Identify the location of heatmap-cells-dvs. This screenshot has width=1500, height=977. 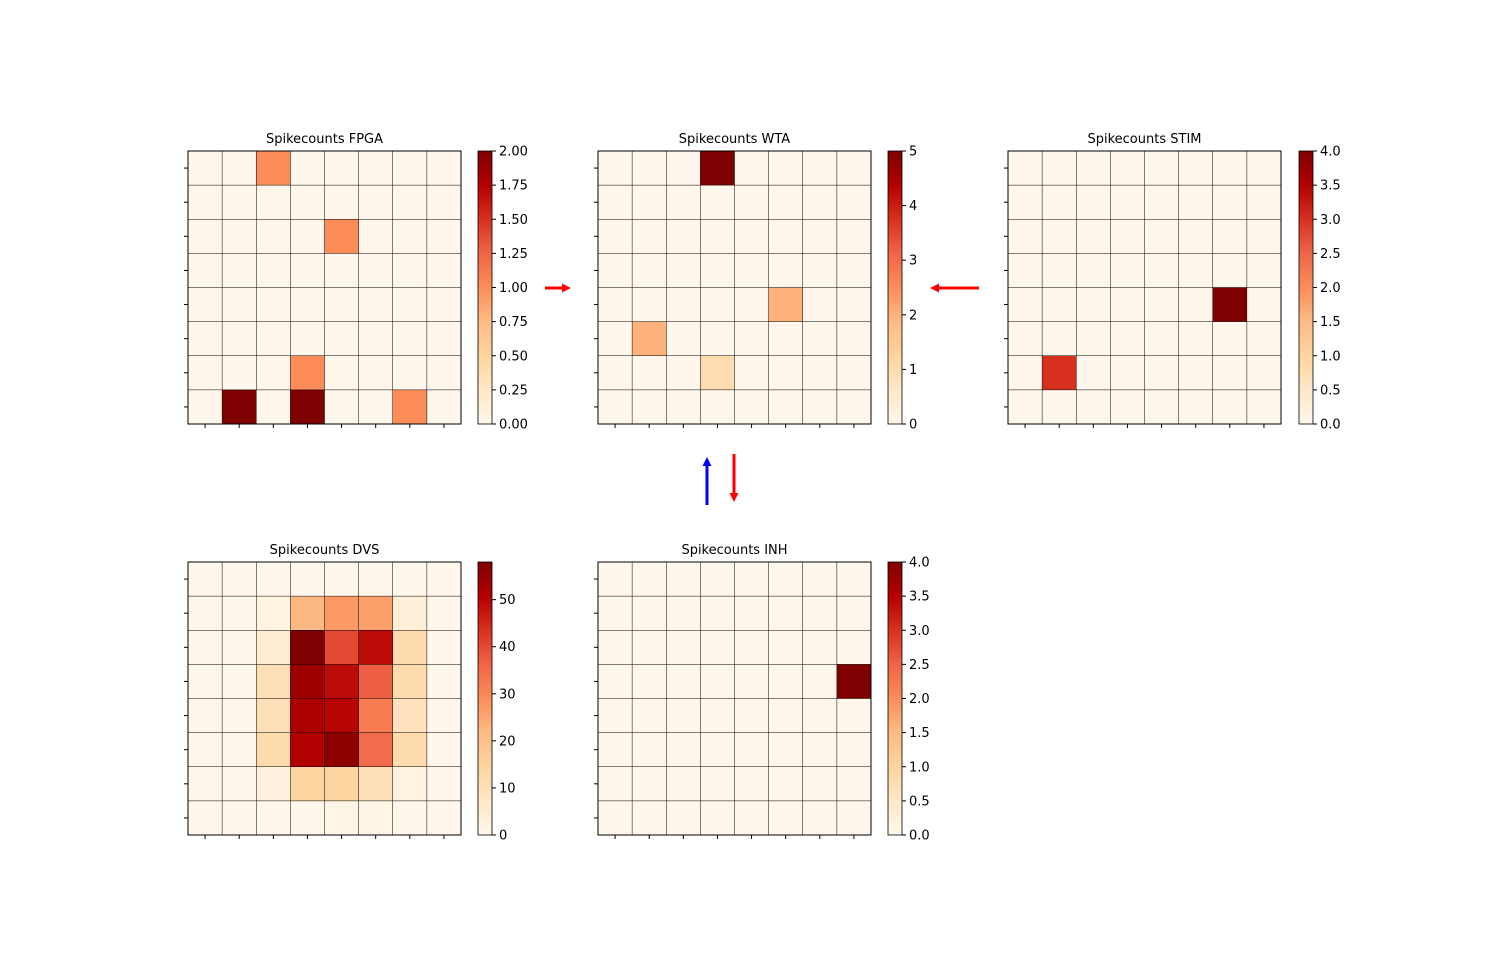
(325, 699).